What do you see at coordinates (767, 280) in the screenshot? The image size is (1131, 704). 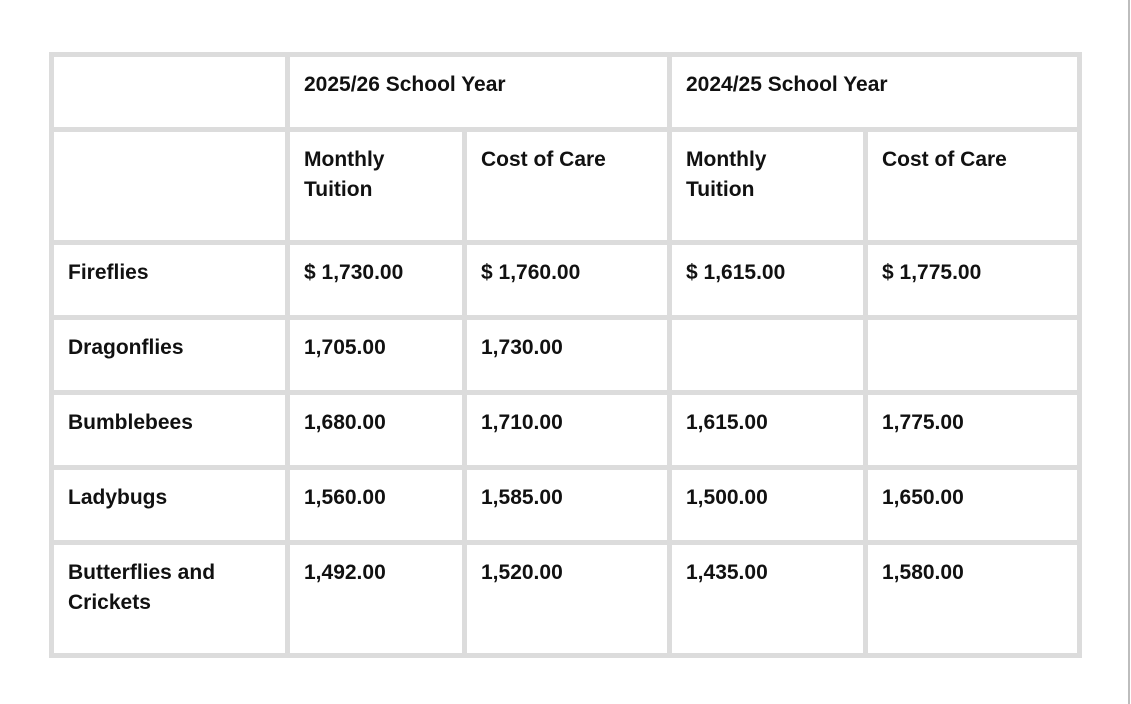 I see `cell-monthly-tuition-2024: $ 1,615.00` at bounding box center [767, 280].